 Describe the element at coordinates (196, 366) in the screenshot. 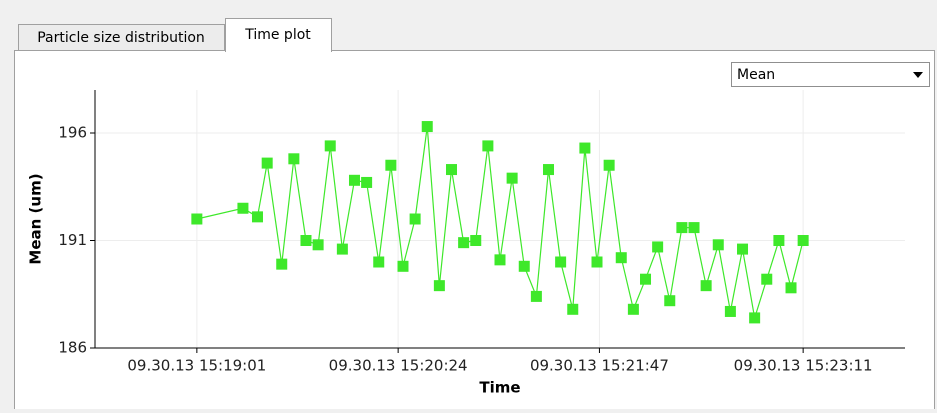

I see `x-tick-label: 09.30.13 15:19:01` at that location.